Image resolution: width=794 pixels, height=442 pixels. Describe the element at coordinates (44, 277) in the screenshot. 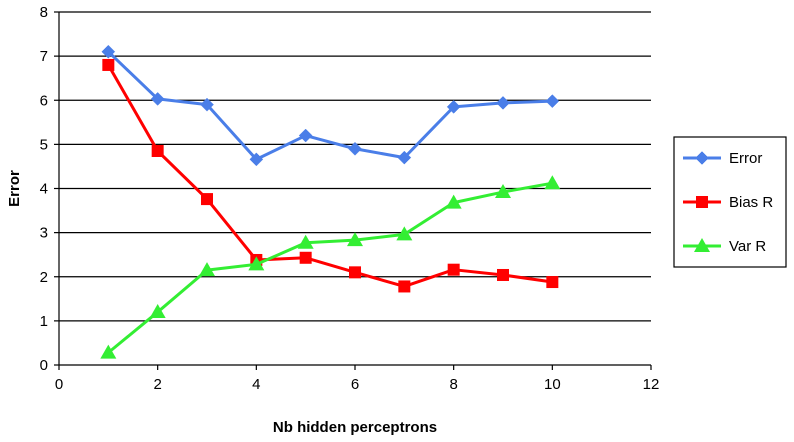

I see `y-tick-label: 2` at that location.